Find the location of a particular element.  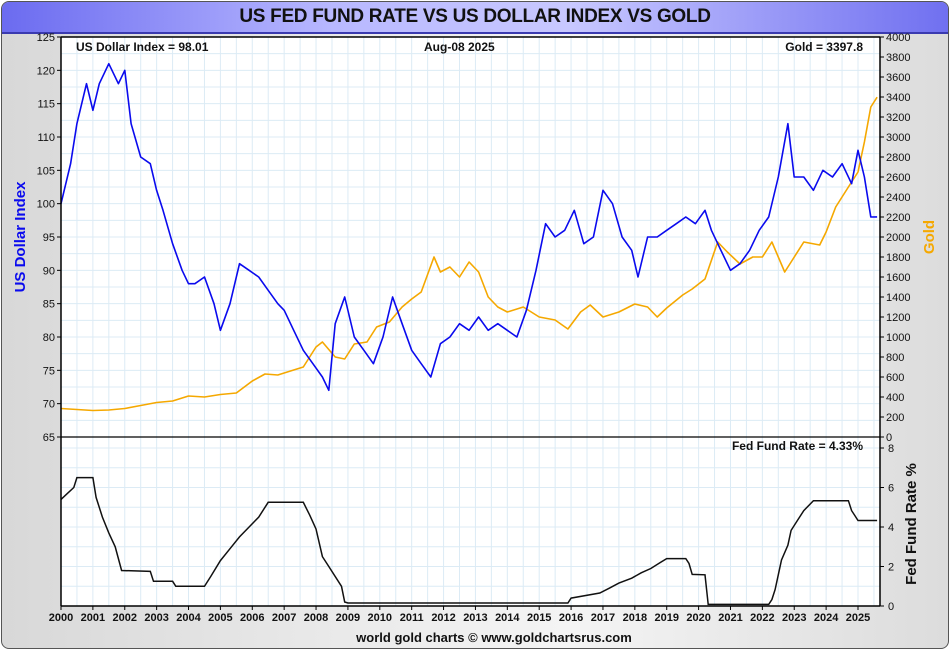

x-tick-label: 2021 is located at coordinates (730, 618).